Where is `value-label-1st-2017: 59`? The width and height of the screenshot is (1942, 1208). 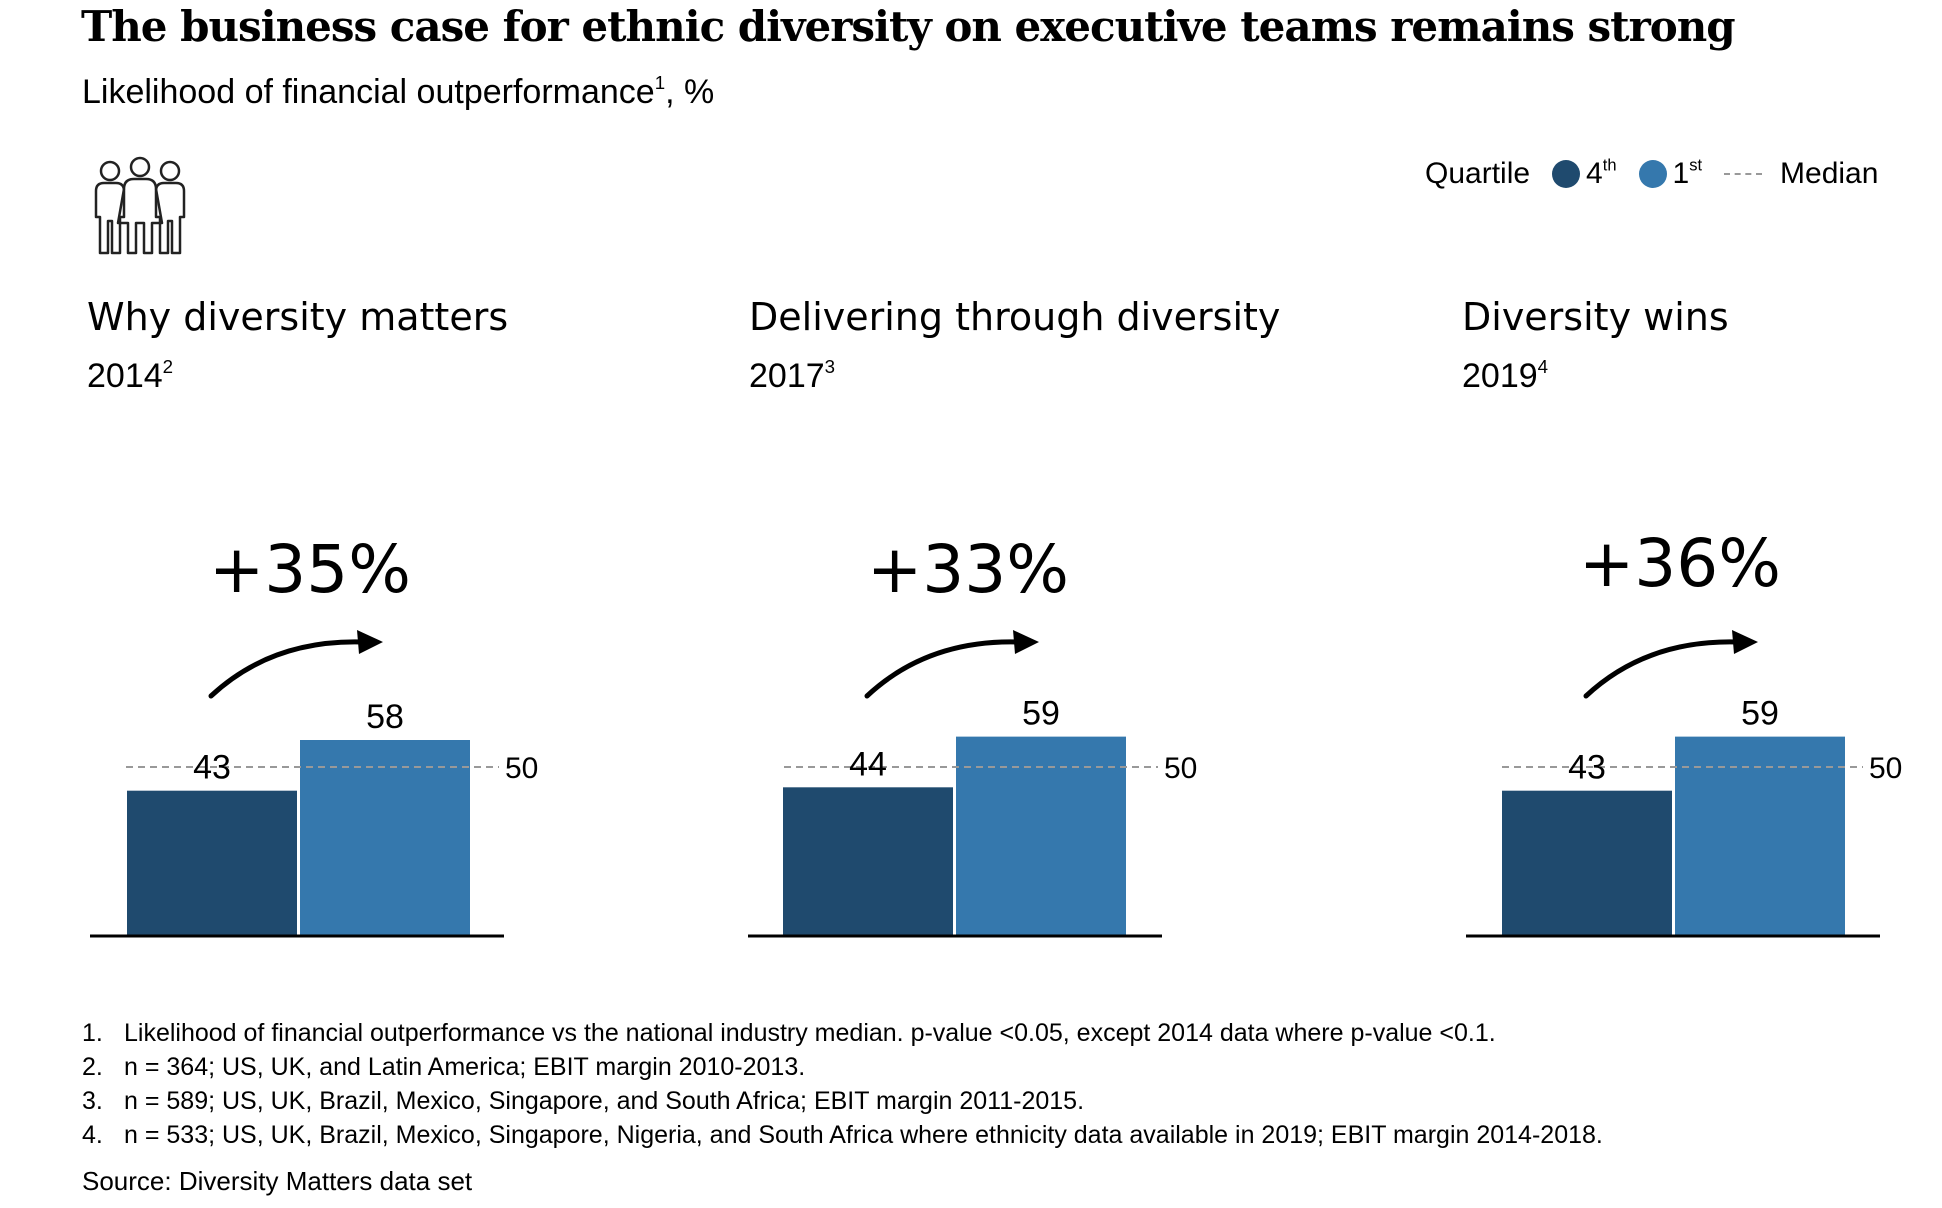
value-label-1st-2017: 59 is located at coordinates (1041, 714).